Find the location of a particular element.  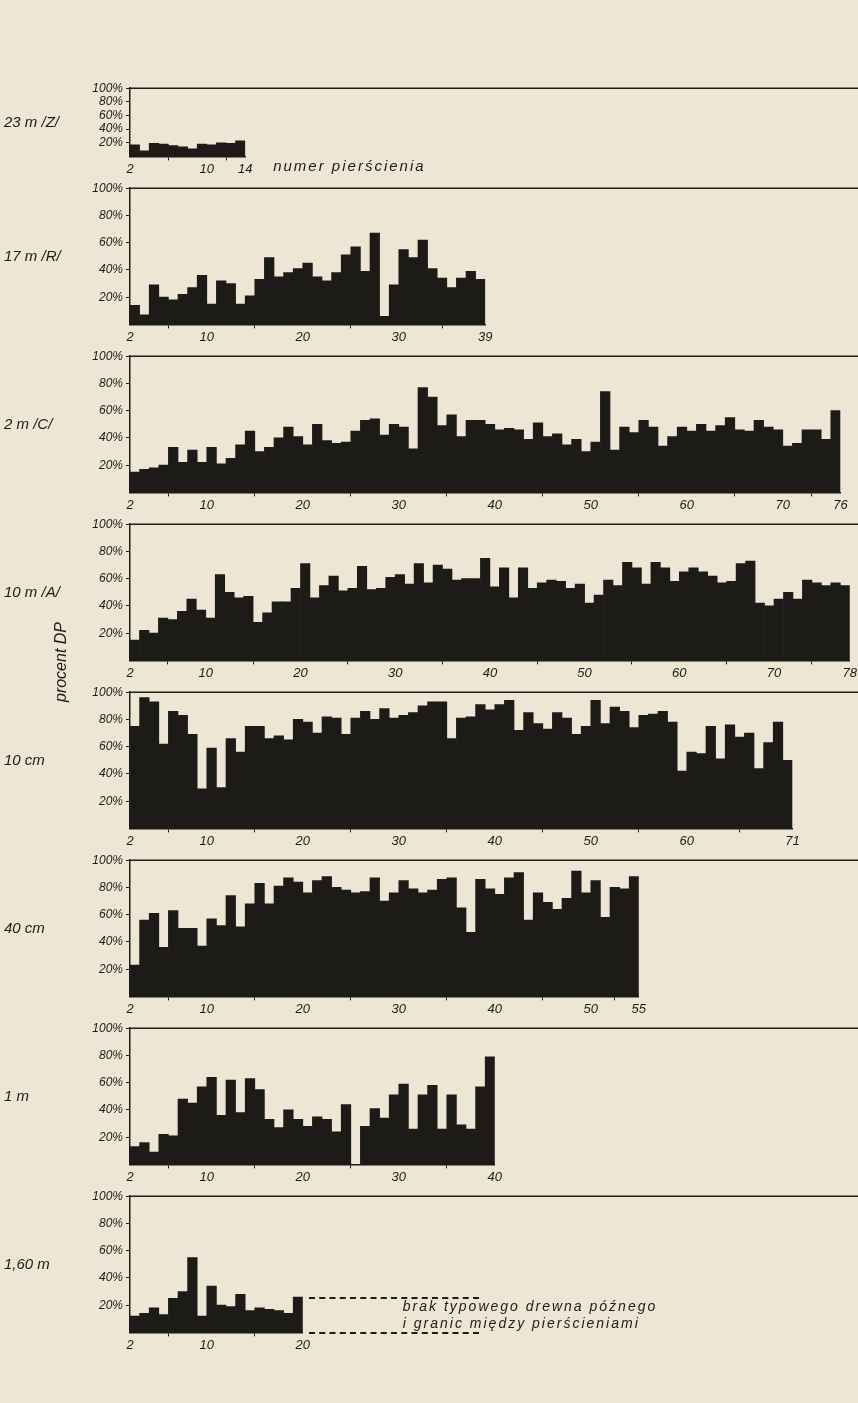

x-tick-label: 14 is located at coordinates (245, 168).